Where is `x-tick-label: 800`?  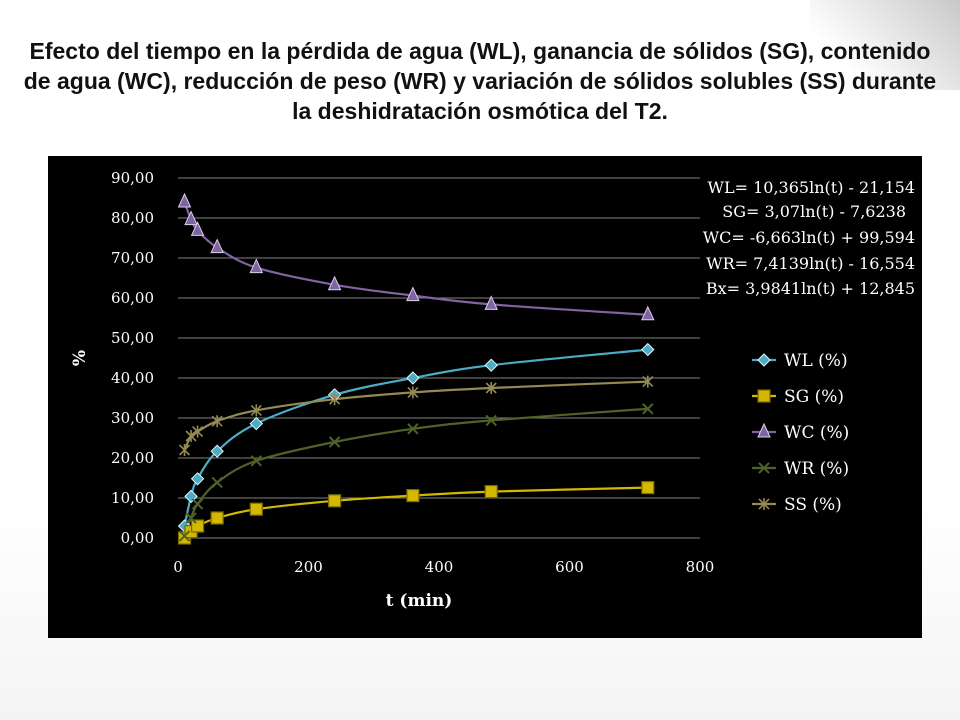
x-tick-label: 800 is located at coordinates (700, 567).